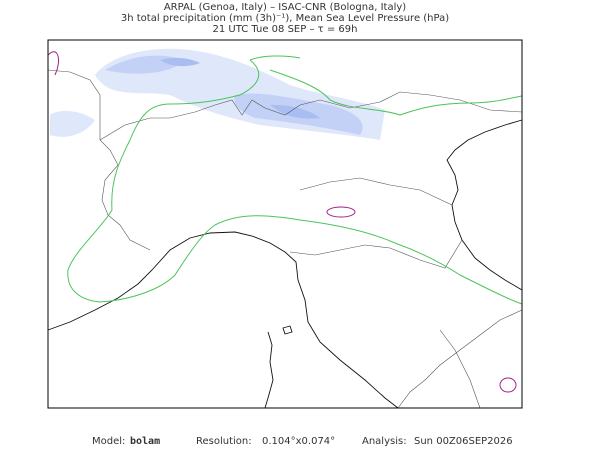  Describe the element at coordinates (287, 330) in the screenshot. I see `island` at that location.